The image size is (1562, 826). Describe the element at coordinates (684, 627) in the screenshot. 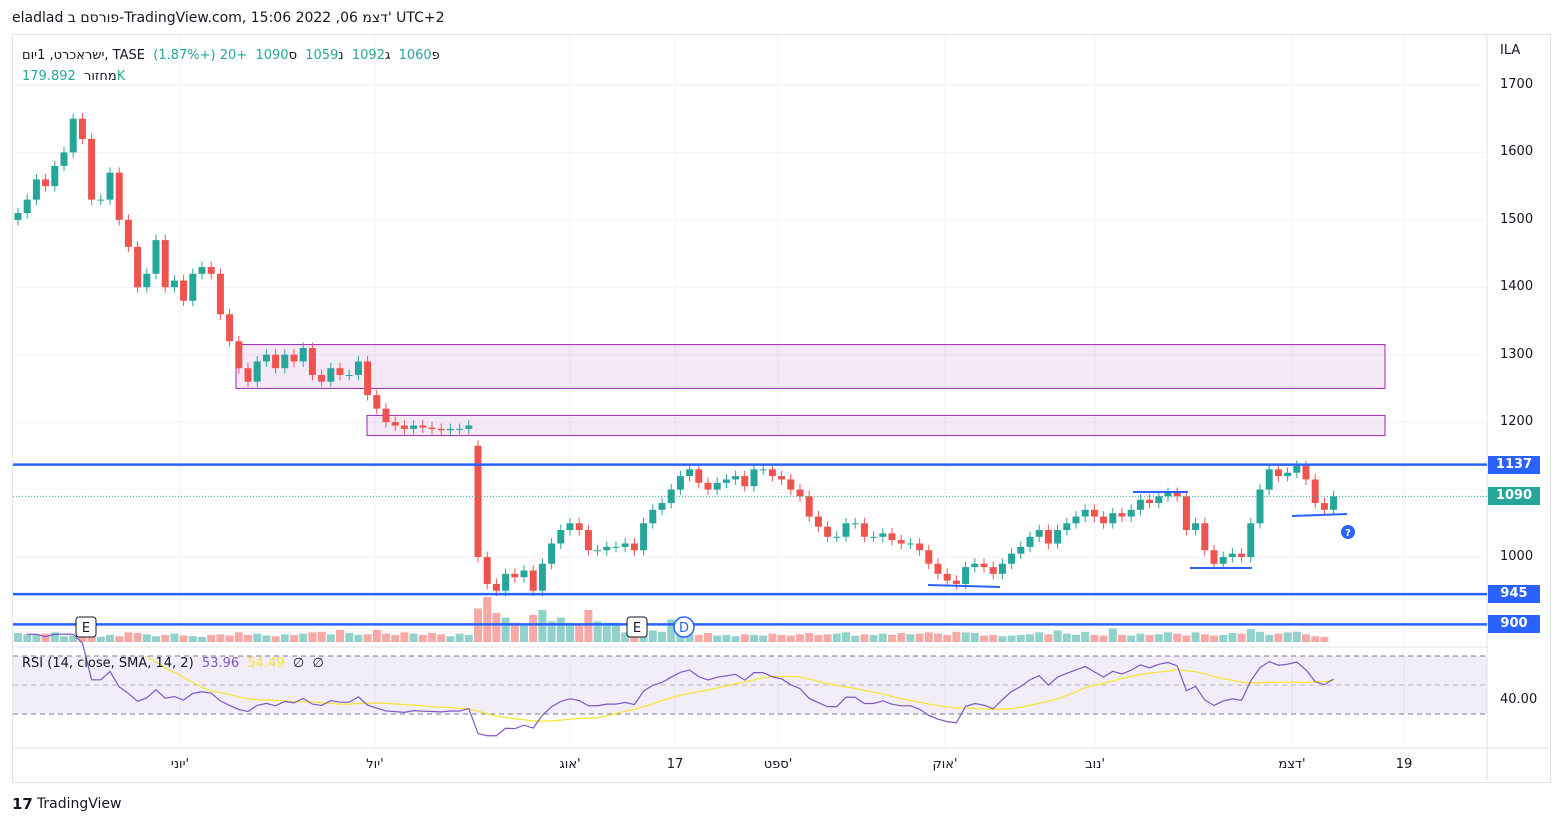

I see `dividend-marker-icon` at that location.